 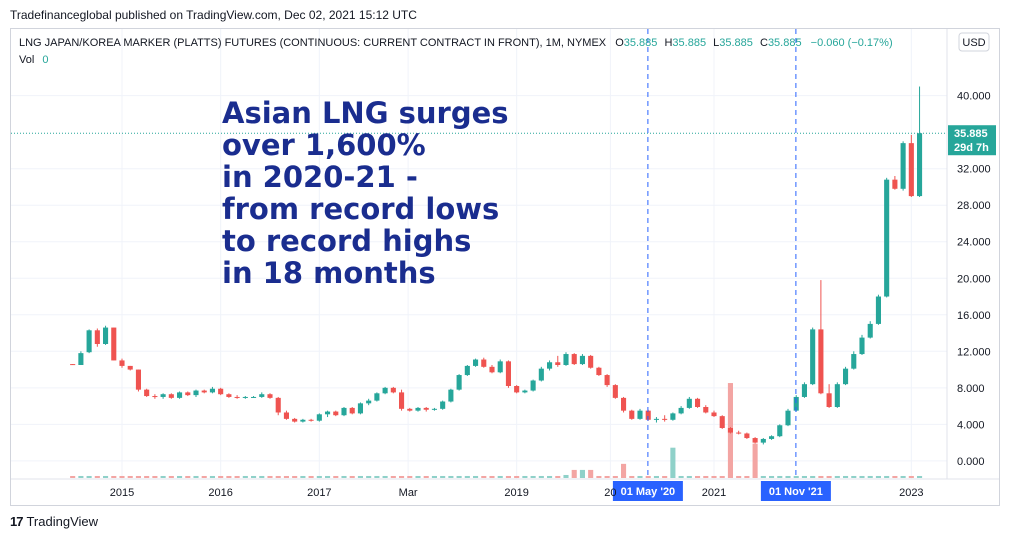 What do you see at coordinates (648, 492) in the screenshot?
I see `crosshair-label: 01 May '20` at bounding box center [648, 492].